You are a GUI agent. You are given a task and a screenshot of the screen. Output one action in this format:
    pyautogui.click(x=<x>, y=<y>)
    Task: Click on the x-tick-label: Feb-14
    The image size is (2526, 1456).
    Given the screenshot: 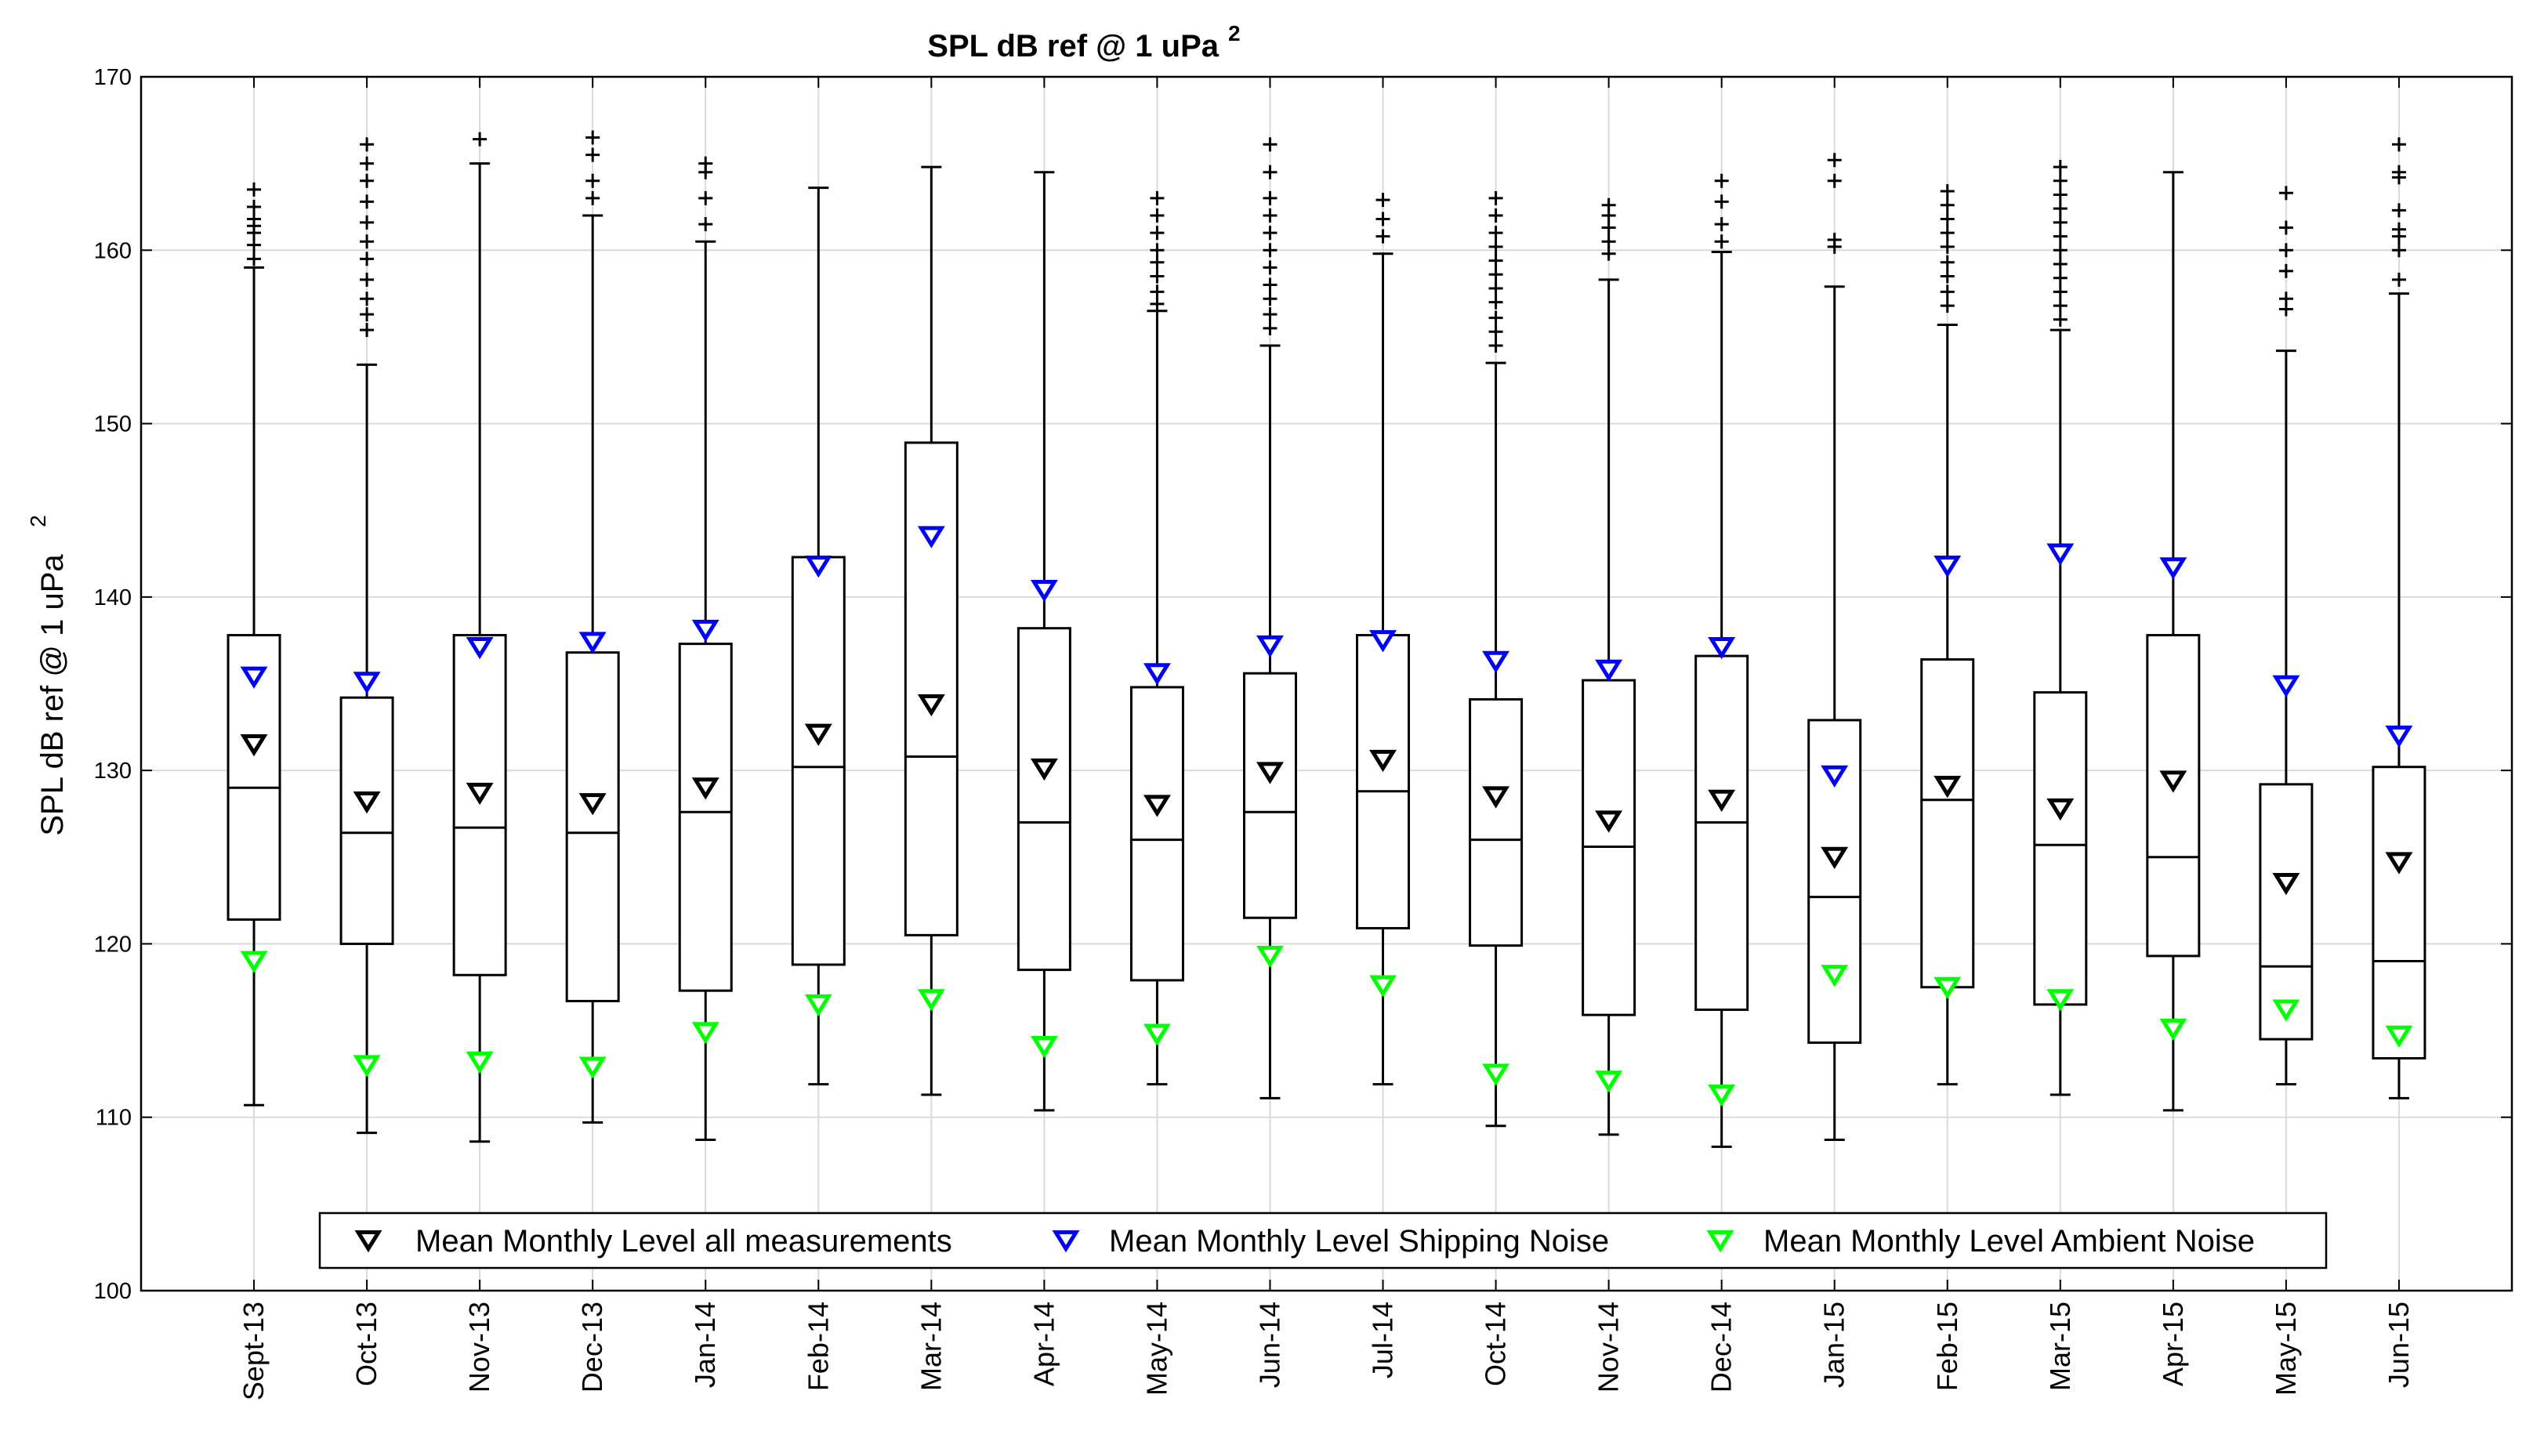 What is the action you would take?
    pyautogui.click(x=818, y=1346)
    